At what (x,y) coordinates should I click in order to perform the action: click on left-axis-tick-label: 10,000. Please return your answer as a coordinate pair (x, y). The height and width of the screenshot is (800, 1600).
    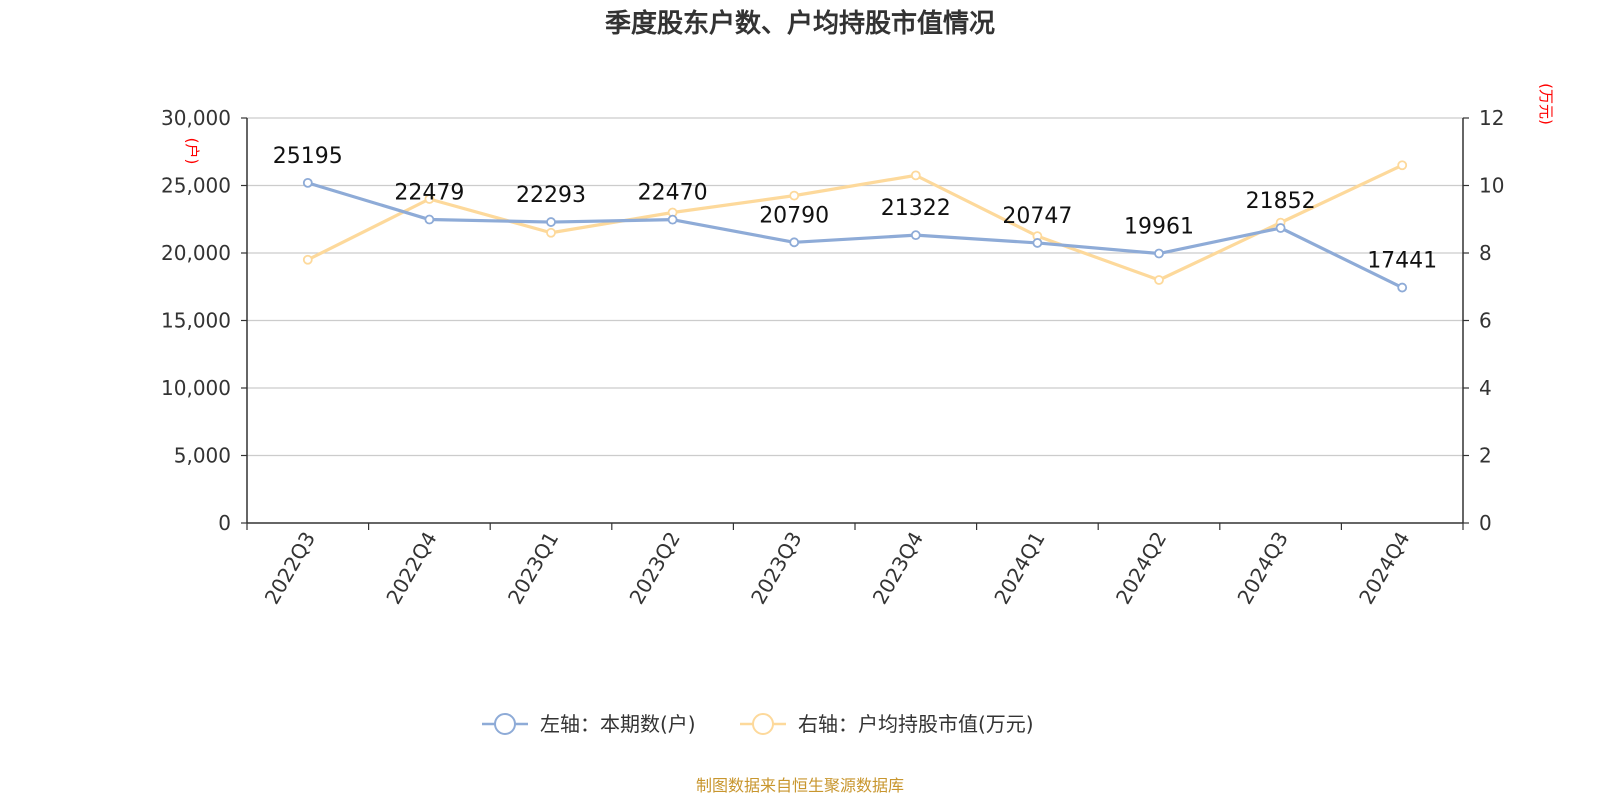
    Looking at the image, I should click on (196, 388).